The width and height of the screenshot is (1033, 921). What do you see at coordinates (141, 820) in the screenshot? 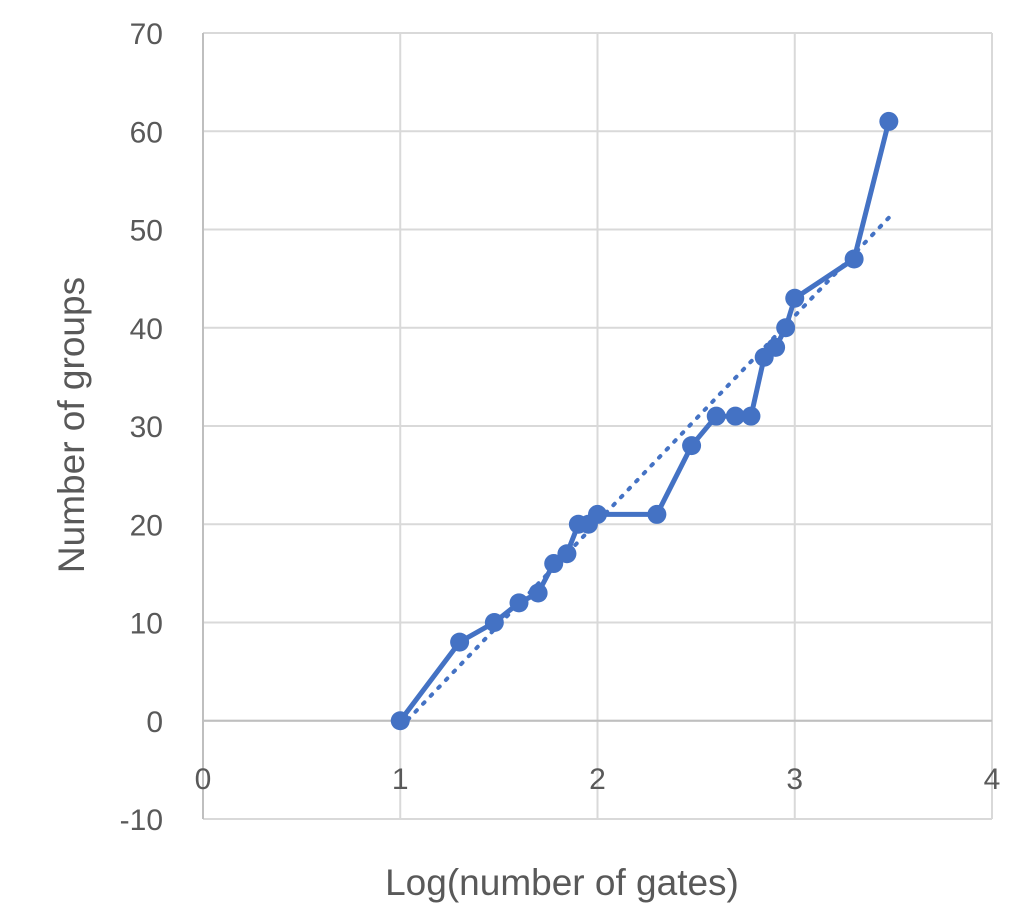
I see `y-tick-label: -10` at bounding box center [141, 820].